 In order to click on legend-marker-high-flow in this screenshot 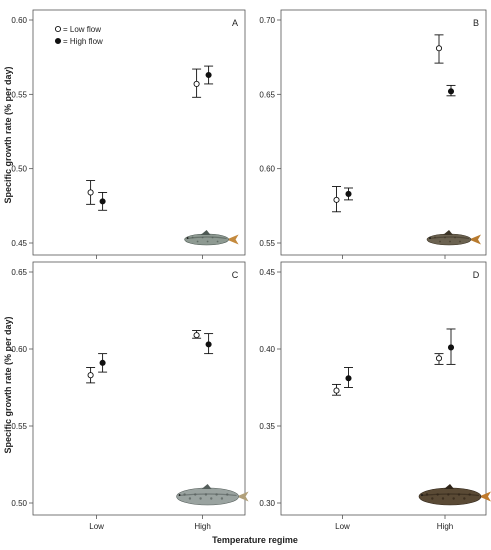, I will do `click(58, 41)`.